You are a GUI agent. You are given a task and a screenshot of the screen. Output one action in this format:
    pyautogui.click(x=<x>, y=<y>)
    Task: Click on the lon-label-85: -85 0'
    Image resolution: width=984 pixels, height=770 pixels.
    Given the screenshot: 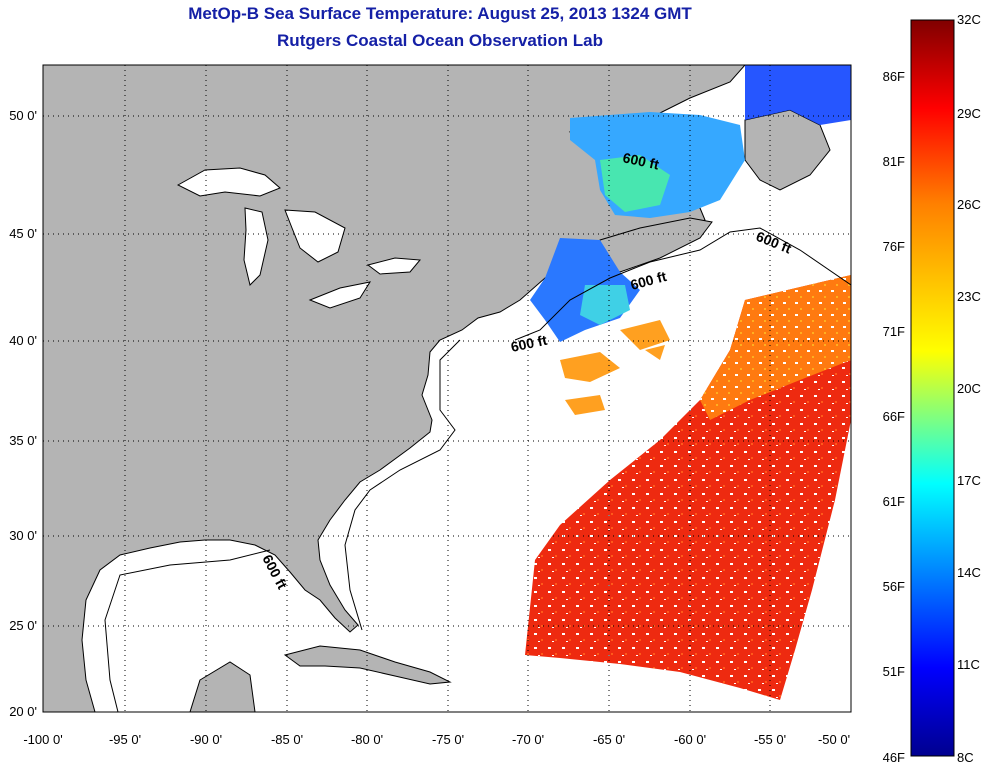 What is the action you would take?
    pyautogui.click(x=287, y=739)
    